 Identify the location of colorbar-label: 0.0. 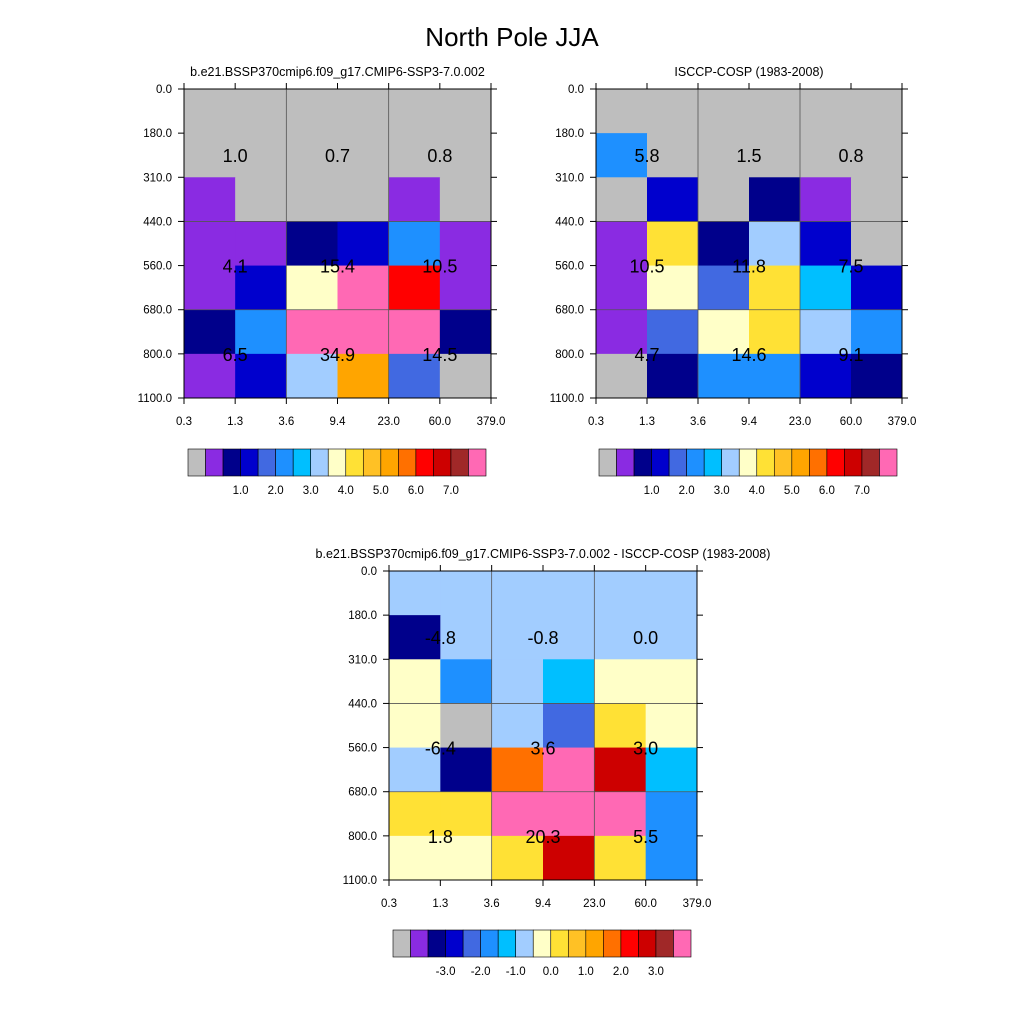
(551, 972).